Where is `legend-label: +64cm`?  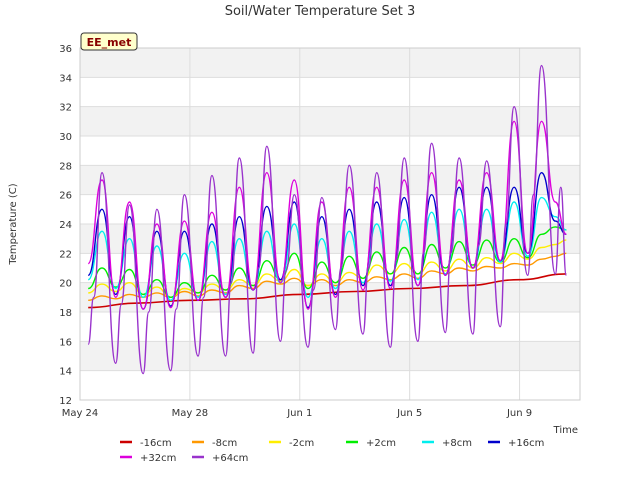
legend-label: +64cm is located at coordinates (230, 458).